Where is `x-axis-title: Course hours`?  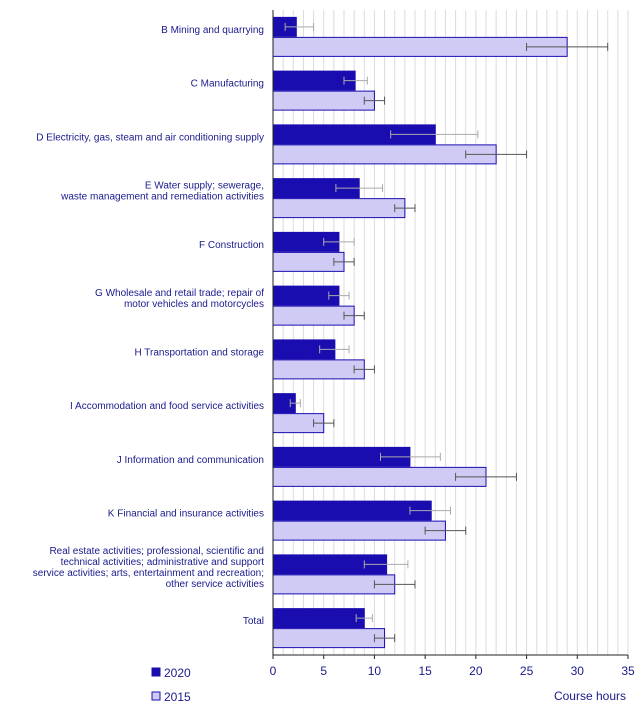 x-axis-title: Course hours is located at coordinates (590, 696).